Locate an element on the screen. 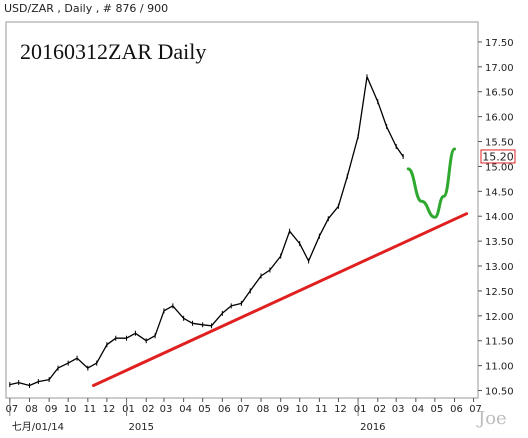  last-price-box is located at coordinates (498, 156).